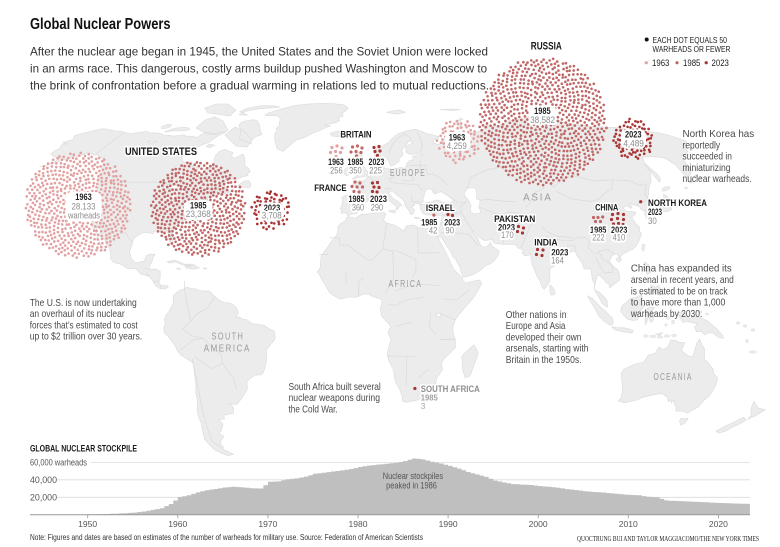  What do you see at coordinates (227, 348) in the screenshot?
I see `svg-text: AMERICA` at bounding box center [227, 348].